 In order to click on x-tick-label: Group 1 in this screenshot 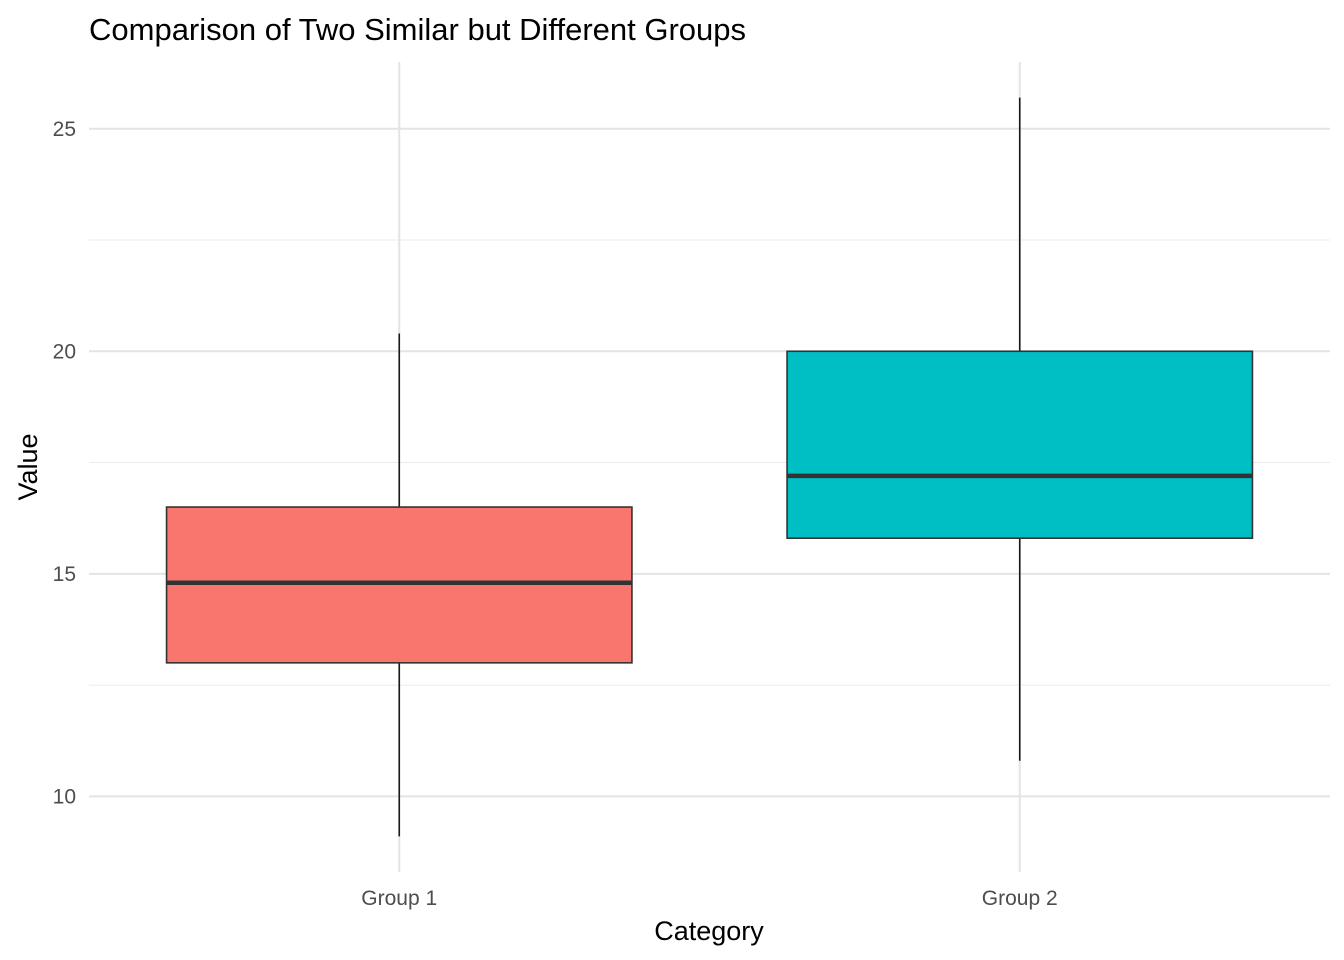, I will do `click(399, 898)`.